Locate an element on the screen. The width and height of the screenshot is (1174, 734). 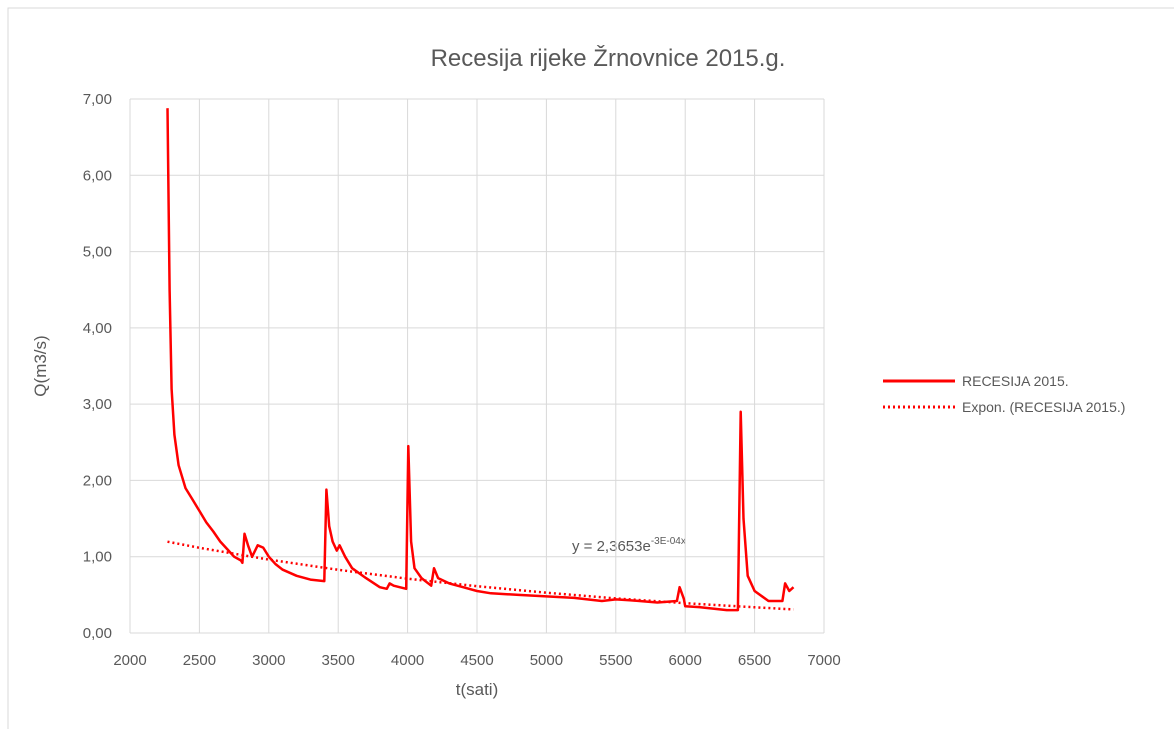
y-tick-label: 3,00 is located at coordinates (97, 404).